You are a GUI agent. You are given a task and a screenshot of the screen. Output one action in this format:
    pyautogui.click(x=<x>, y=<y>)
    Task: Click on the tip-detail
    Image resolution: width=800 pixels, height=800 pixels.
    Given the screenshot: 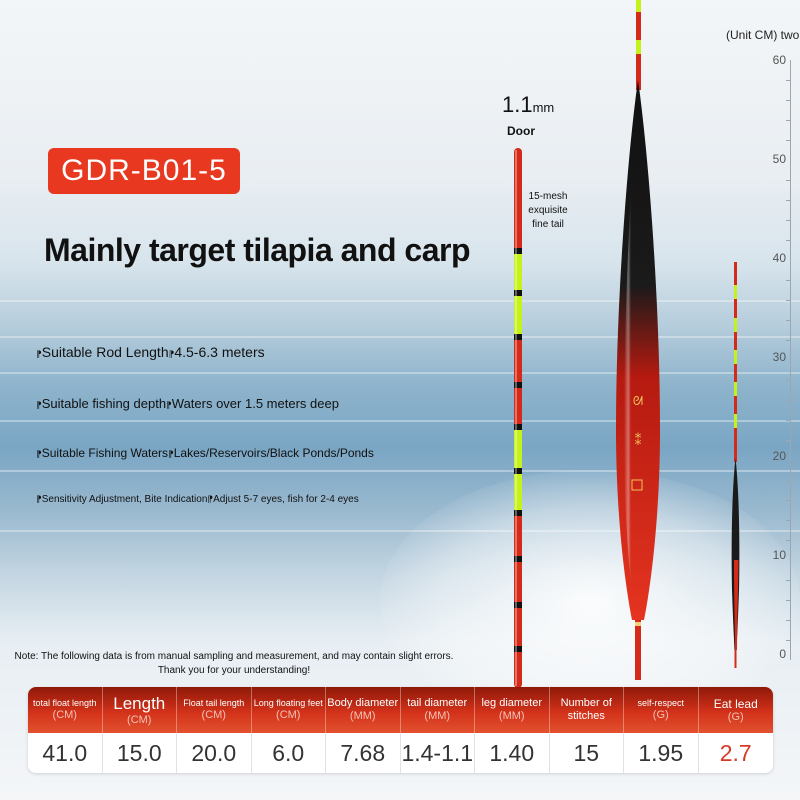 What is the action you would take?
    pyautogui.click(x=518, y=418)
    